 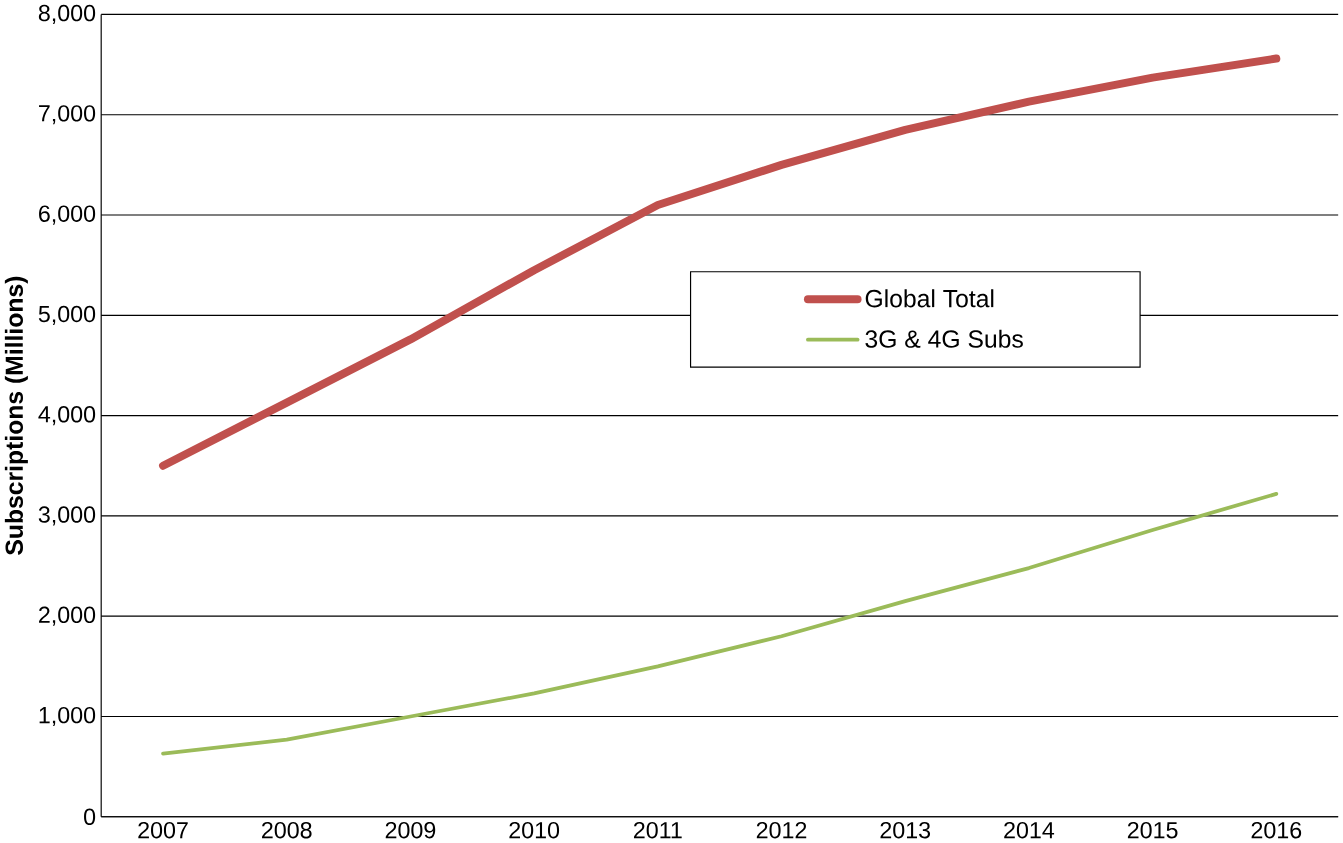 What do you see at coordinates (944, 338) in the screenshot?
I see `legend-label: 3G & 4G Subs` at bounding box center [944, 338].